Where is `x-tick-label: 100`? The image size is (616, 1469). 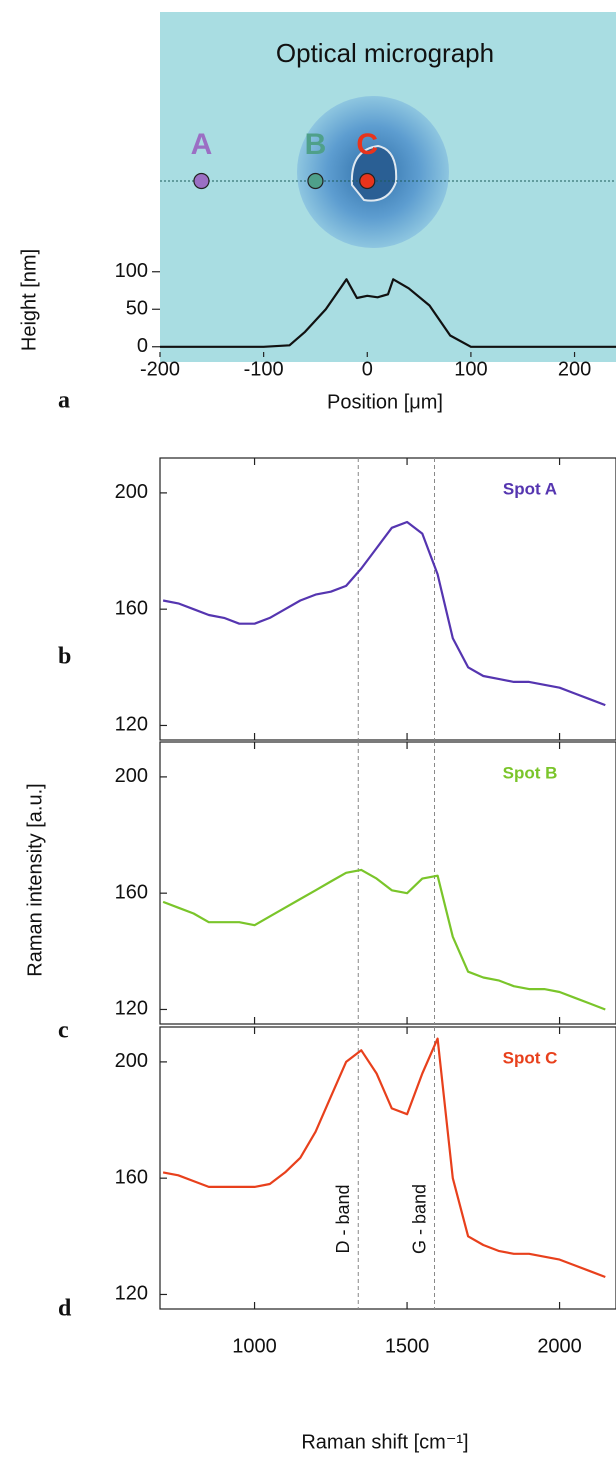 x-tick-label: 100 is located at coordinates (470, 369).